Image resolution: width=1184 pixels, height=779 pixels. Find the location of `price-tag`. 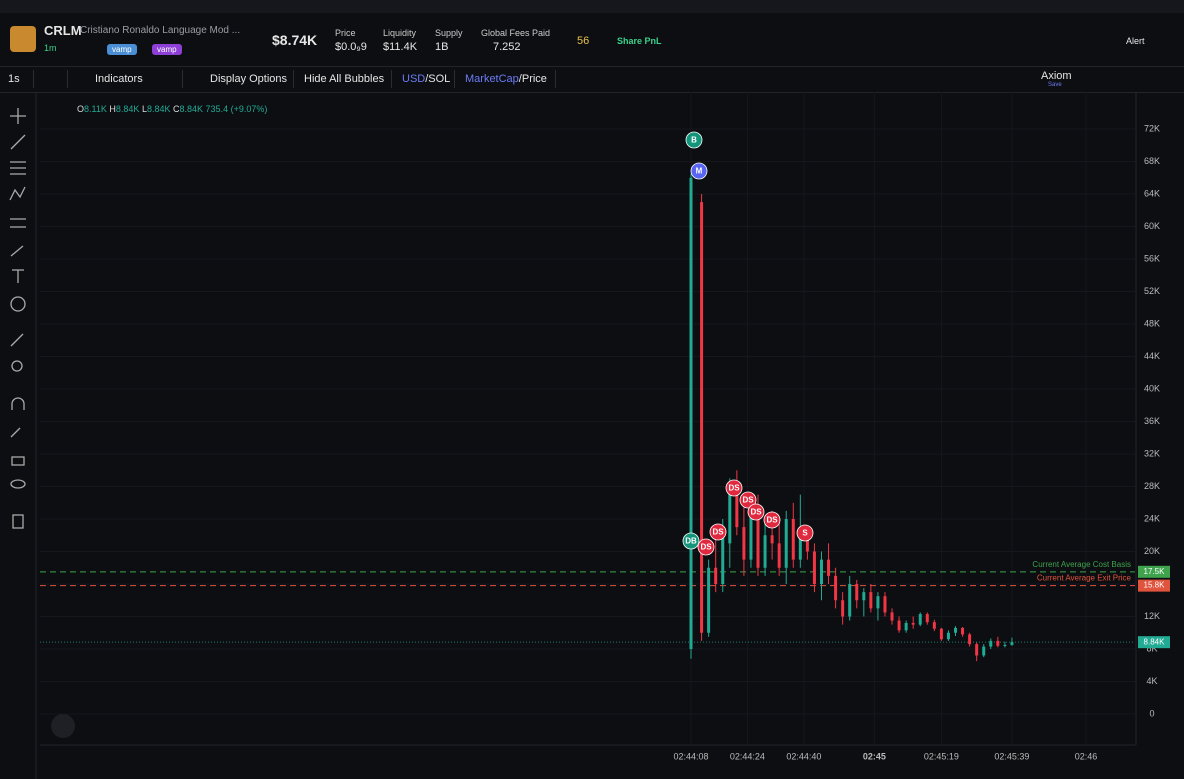

price-tag is located at coordinates (1154, 585).